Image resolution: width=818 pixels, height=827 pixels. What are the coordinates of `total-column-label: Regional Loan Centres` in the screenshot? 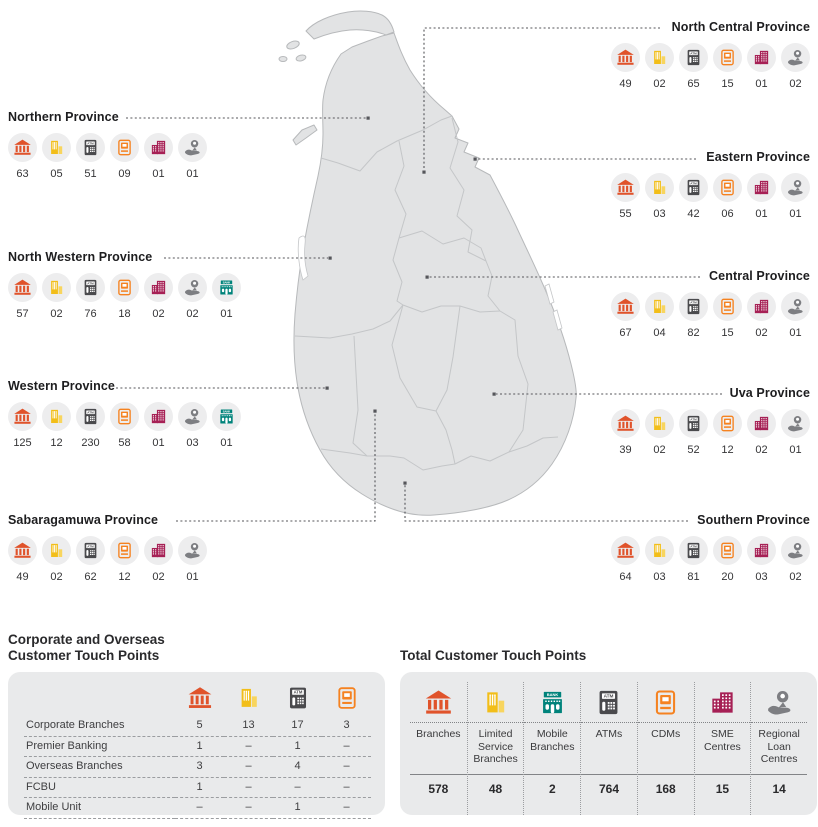 It's located at (779, 749).